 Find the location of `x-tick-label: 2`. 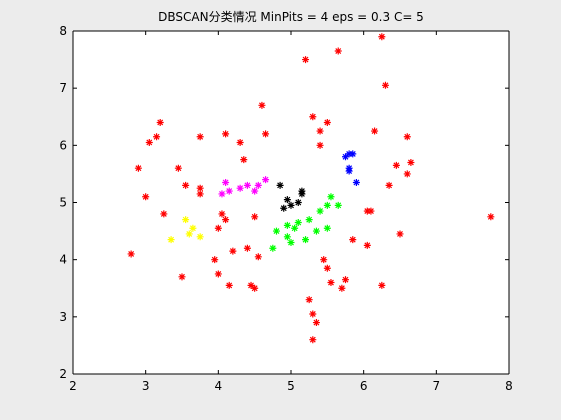

x-tick-label: 2 is located at coordinates (73, 386).